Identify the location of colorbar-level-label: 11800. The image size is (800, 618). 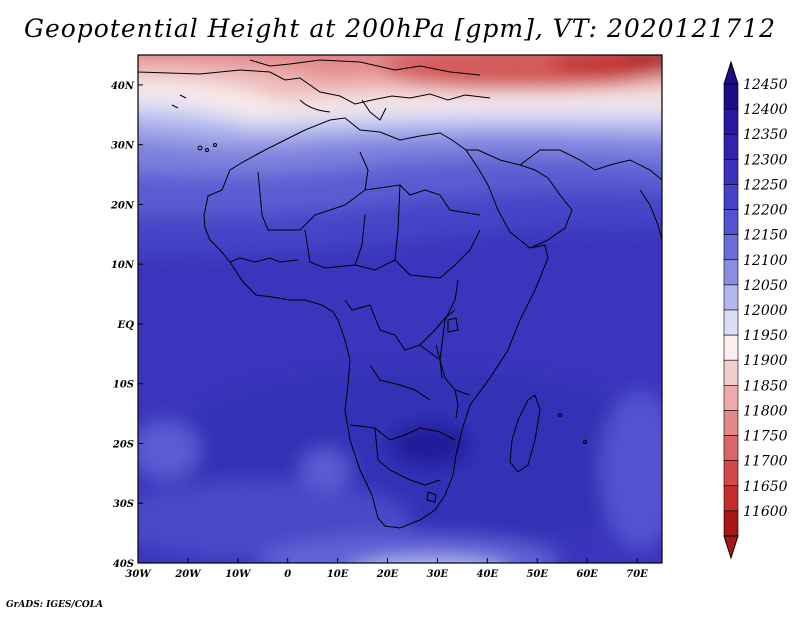
(765, 411).